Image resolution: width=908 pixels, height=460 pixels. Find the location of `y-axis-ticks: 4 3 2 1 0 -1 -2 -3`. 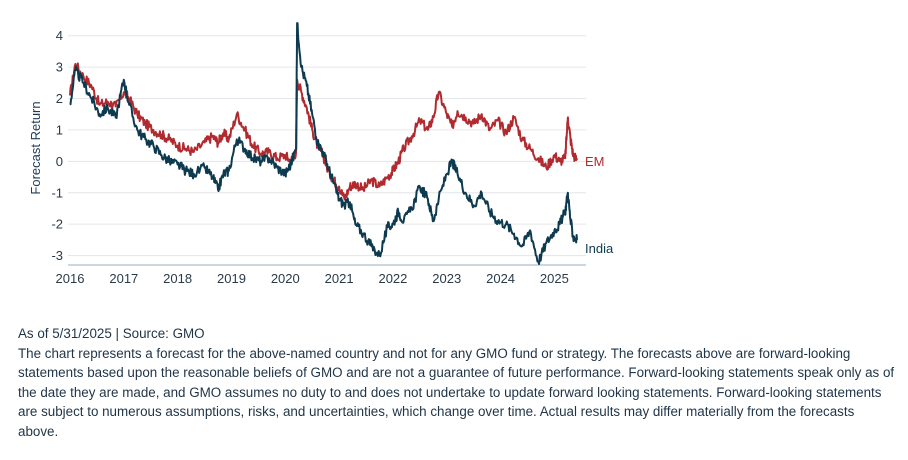

y-axis-ticks: 4 3 2 1 0 -1 -2 -3 is located at coordinates (57, 145).